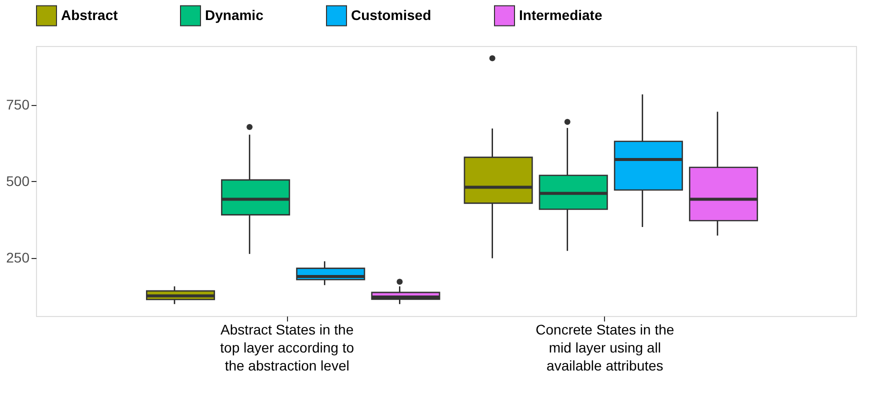 This screenshot has height=417, width=878. What do you see at coordinates (391, 14) in the screenshot?
I see `legend-label: Customised` at bounding box center [391, 14].